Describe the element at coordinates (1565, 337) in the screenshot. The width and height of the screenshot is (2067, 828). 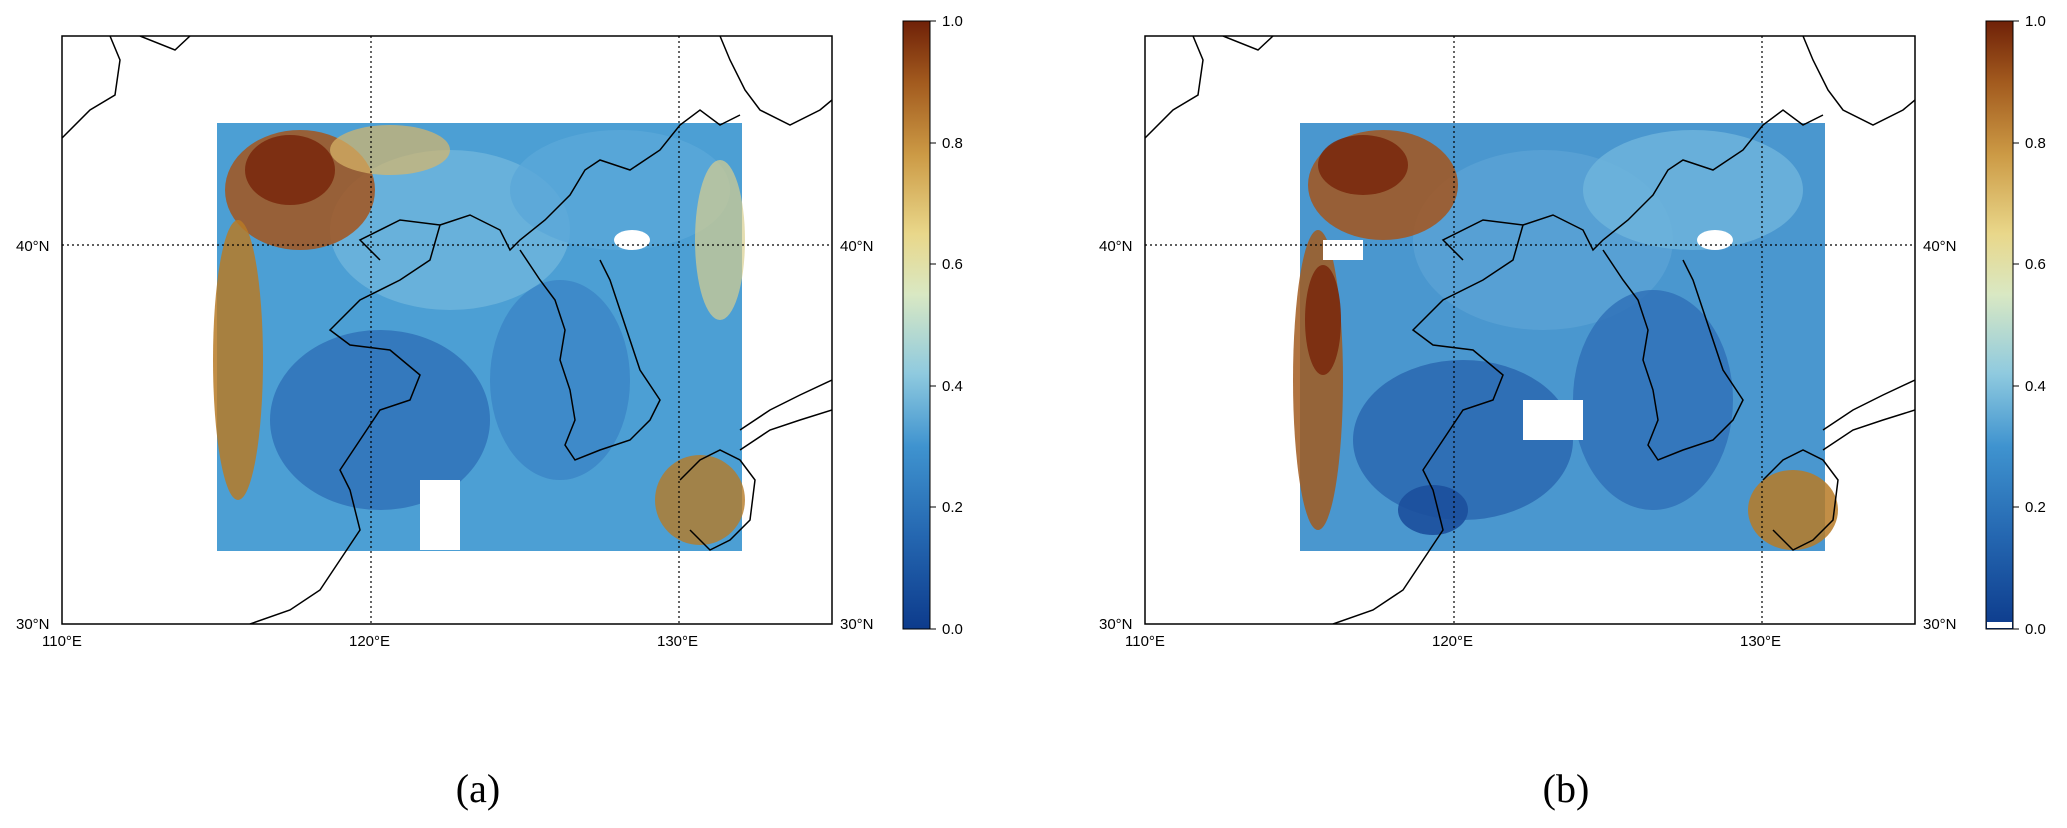
I see `heatmap-field-b` at that location.